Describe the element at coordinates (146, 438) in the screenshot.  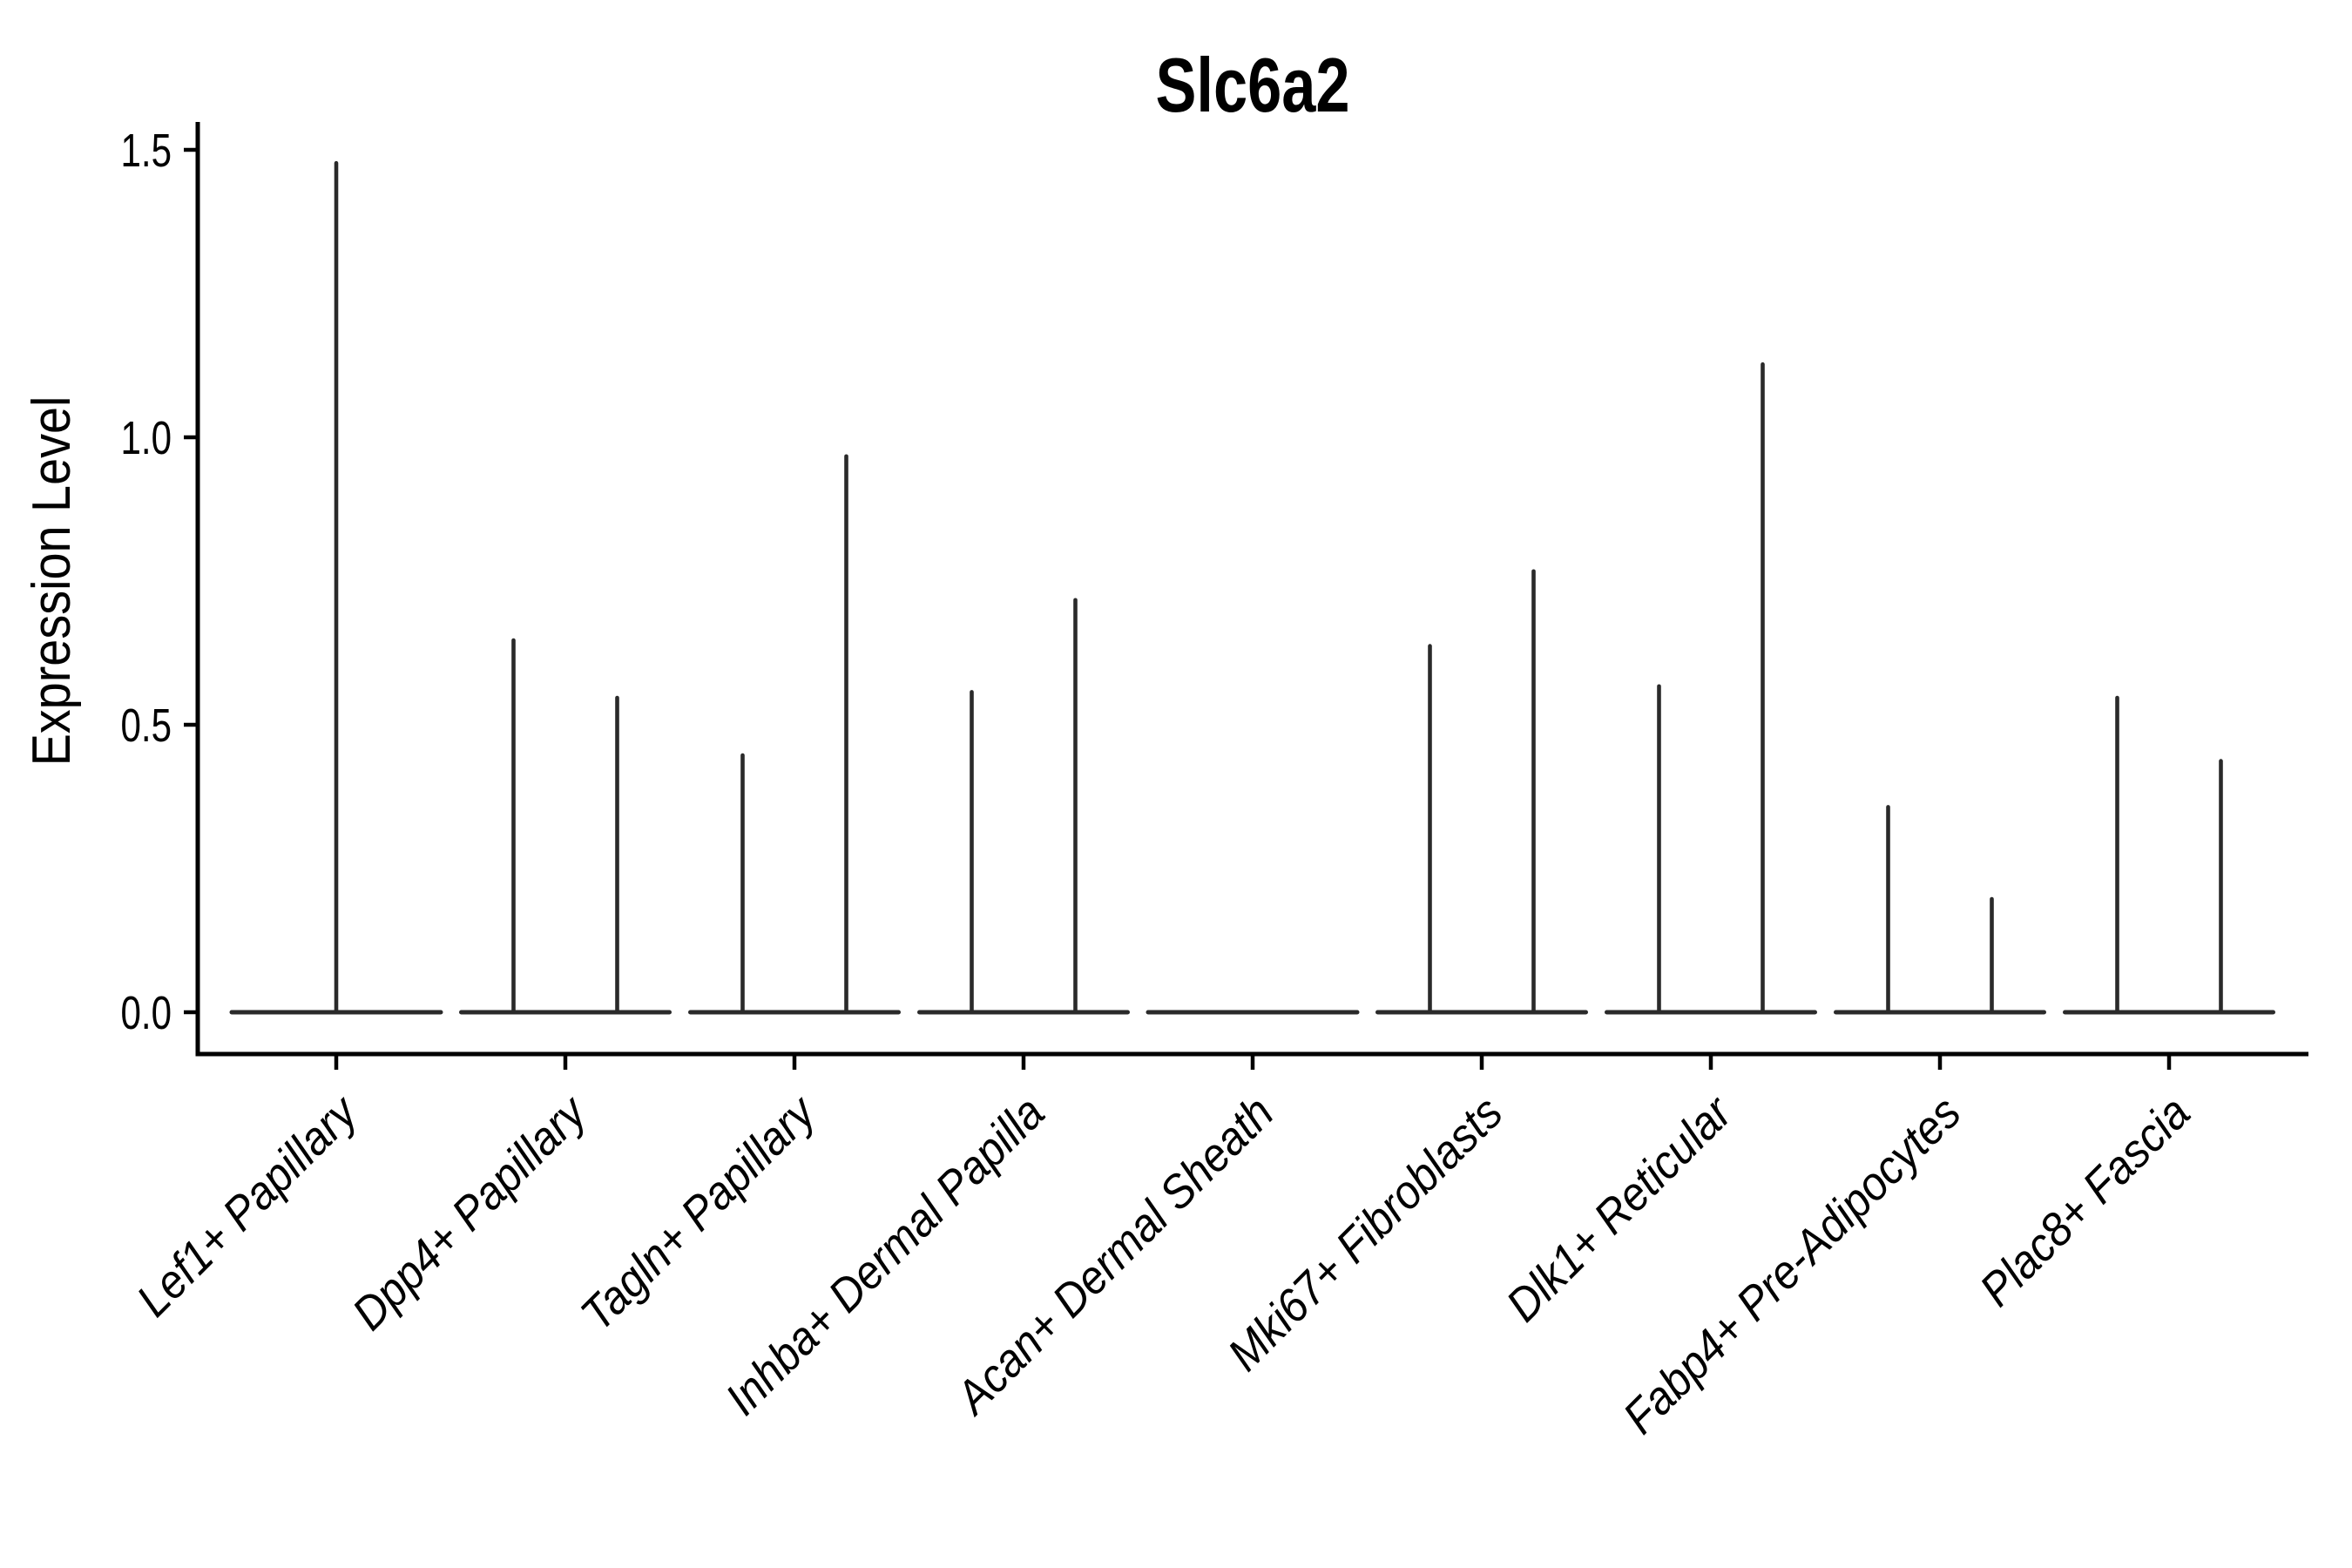
I see `y-tick-label: 1.0` at that location.